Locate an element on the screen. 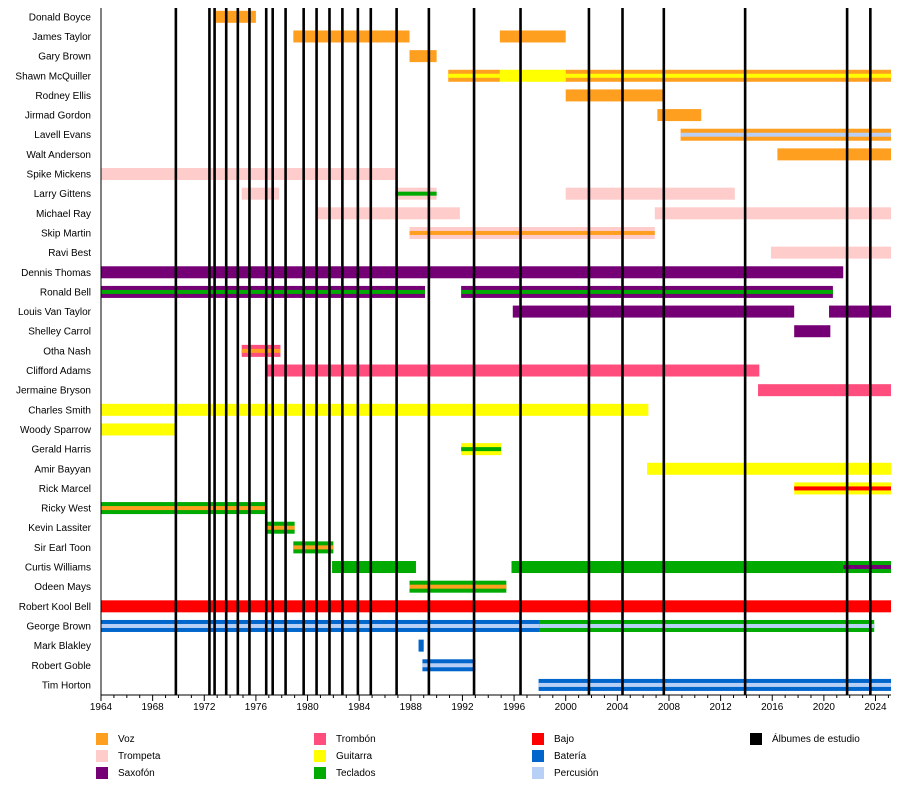  member-label: Shawn McQuiller is located at coordinates (53, 76).